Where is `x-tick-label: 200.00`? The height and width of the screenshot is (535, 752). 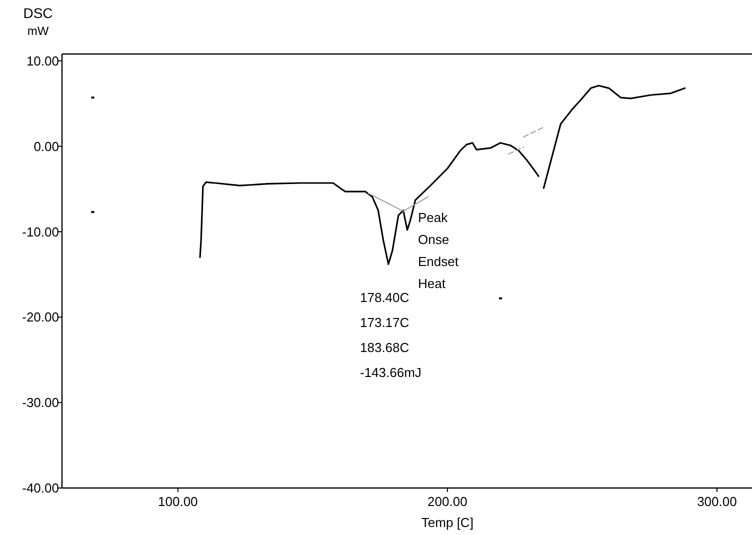 x-tick-label: 200.00 is located at coordinates (448, 501).